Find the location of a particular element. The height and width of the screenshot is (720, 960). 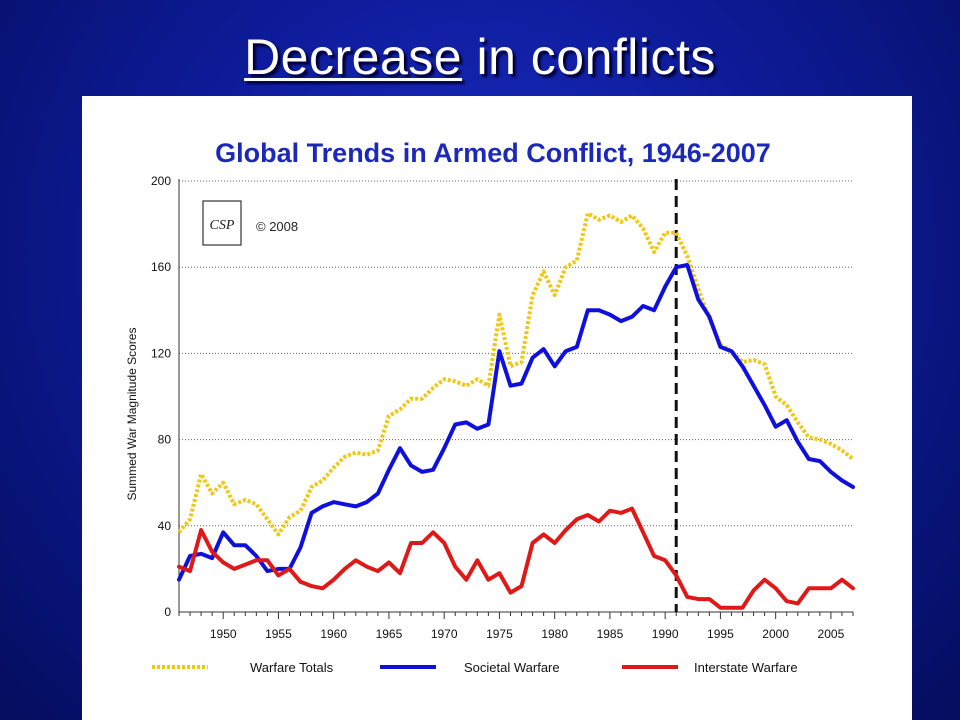

x-tick-label-1990: 1990 is located at coordinates (665, 634).